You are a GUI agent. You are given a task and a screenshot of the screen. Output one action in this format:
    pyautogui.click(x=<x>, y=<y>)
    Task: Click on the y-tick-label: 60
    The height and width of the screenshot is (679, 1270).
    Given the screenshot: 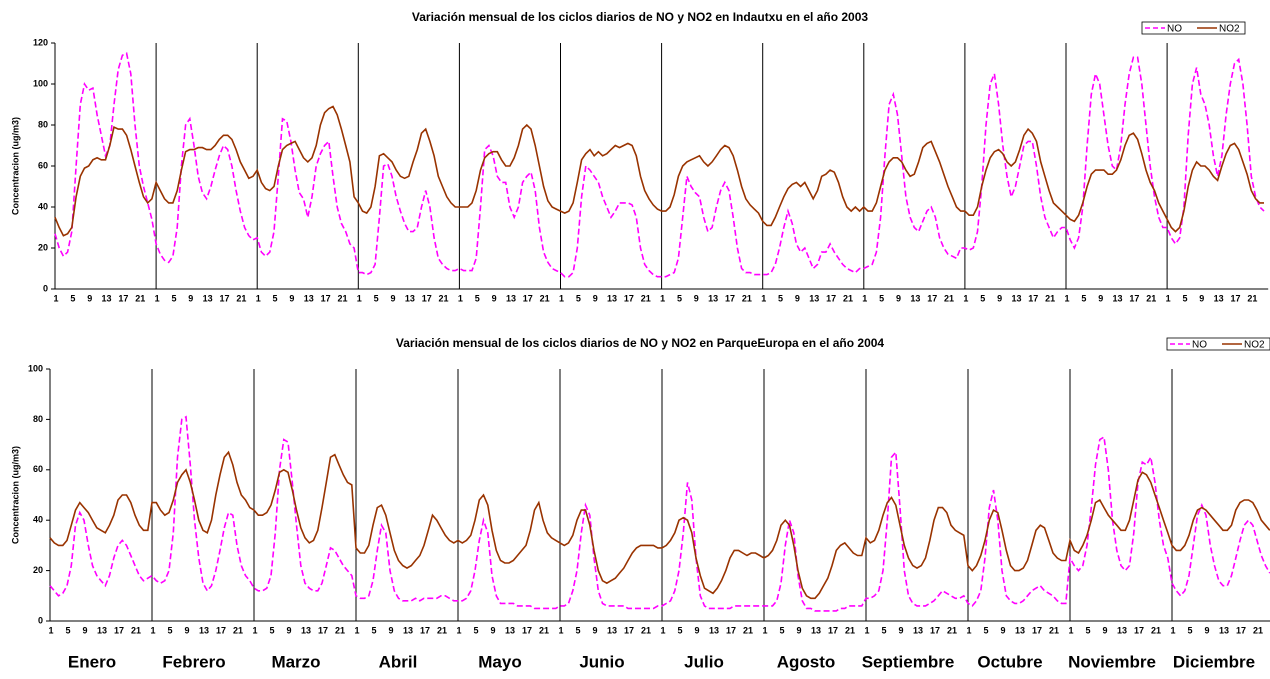 What is the action you would take?
    pyautogui.click(x=38, y=469)
    